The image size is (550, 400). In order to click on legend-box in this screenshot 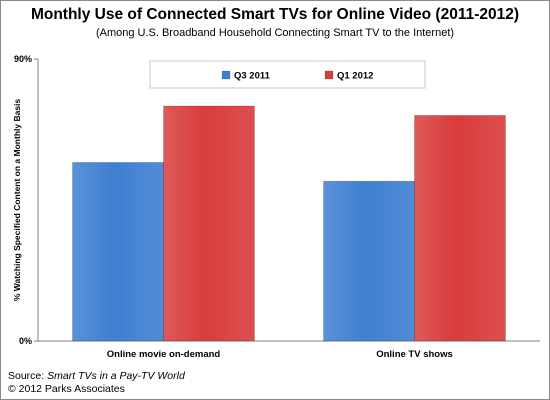, I will do `click(287, 74)`.